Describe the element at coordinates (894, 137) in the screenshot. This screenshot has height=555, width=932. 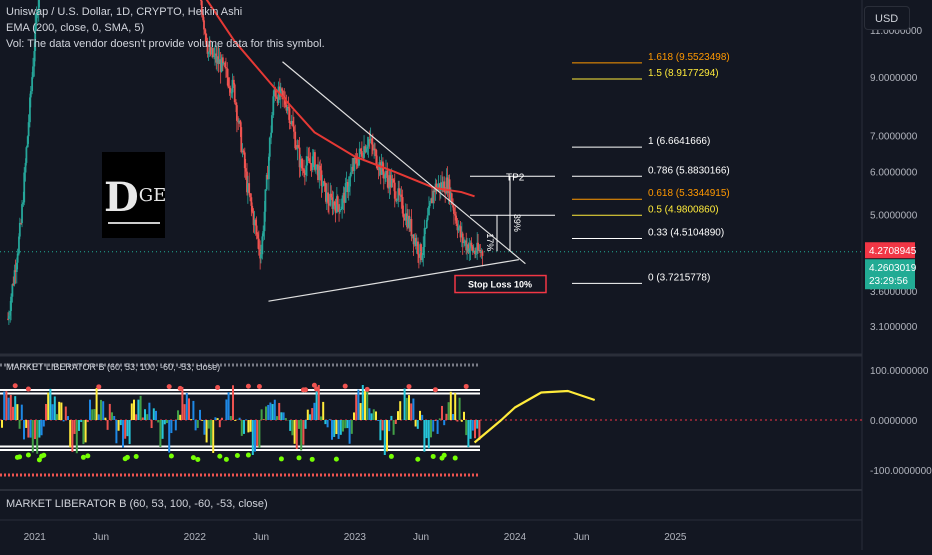
I see `y-tick-label: 7.0000000` at that location.